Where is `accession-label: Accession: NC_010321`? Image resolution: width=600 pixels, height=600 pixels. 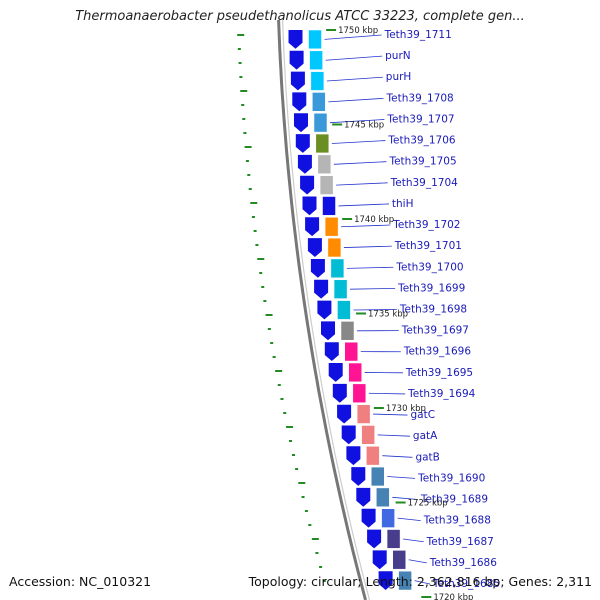 accession-label: Accession: NC_010321 is located at coordinates (80, 581).